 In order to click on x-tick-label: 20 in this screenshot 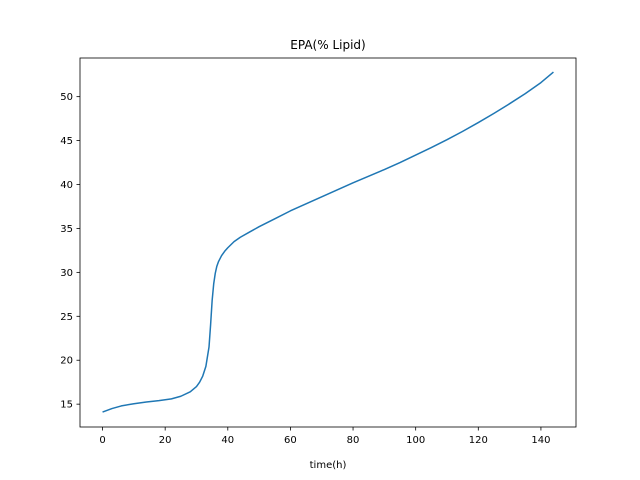, I will do `click(165, 440)`.